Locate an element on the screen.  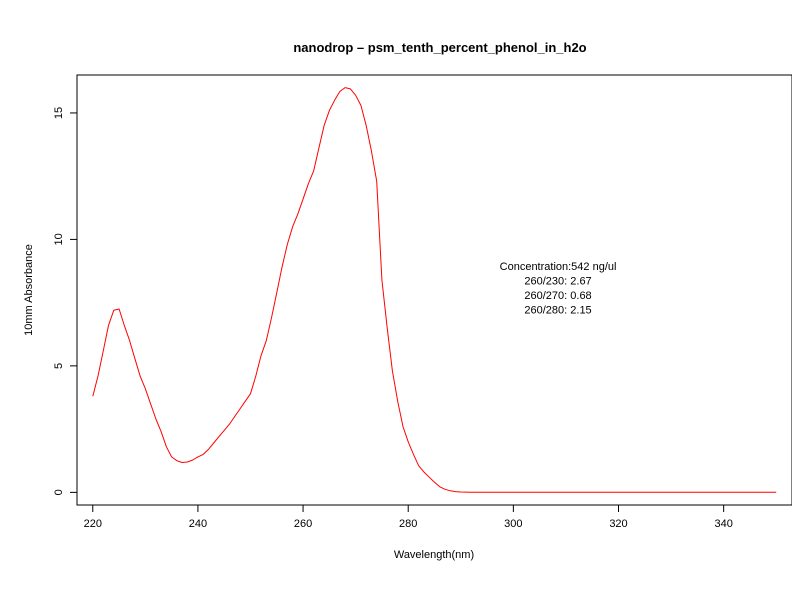
y-tick-label: 5 is located at coordinates (59, 366).